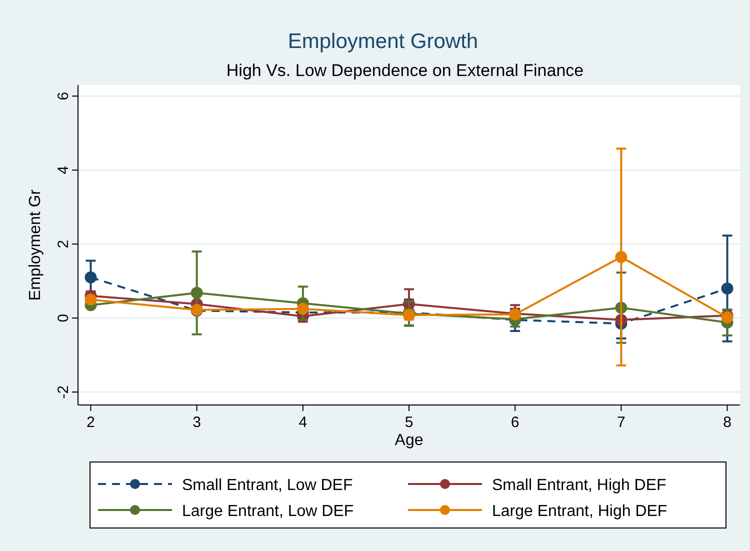  I want to click on y-tick-label: 4, so click(63, 170).